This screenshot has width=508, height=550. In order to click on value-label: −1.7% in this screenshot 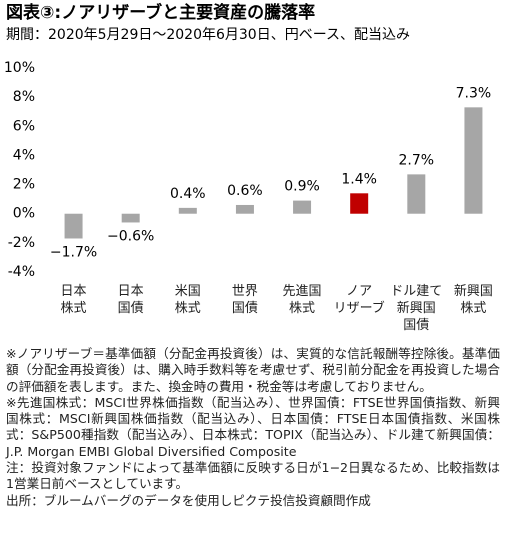, I will do `click(73, 252)`.